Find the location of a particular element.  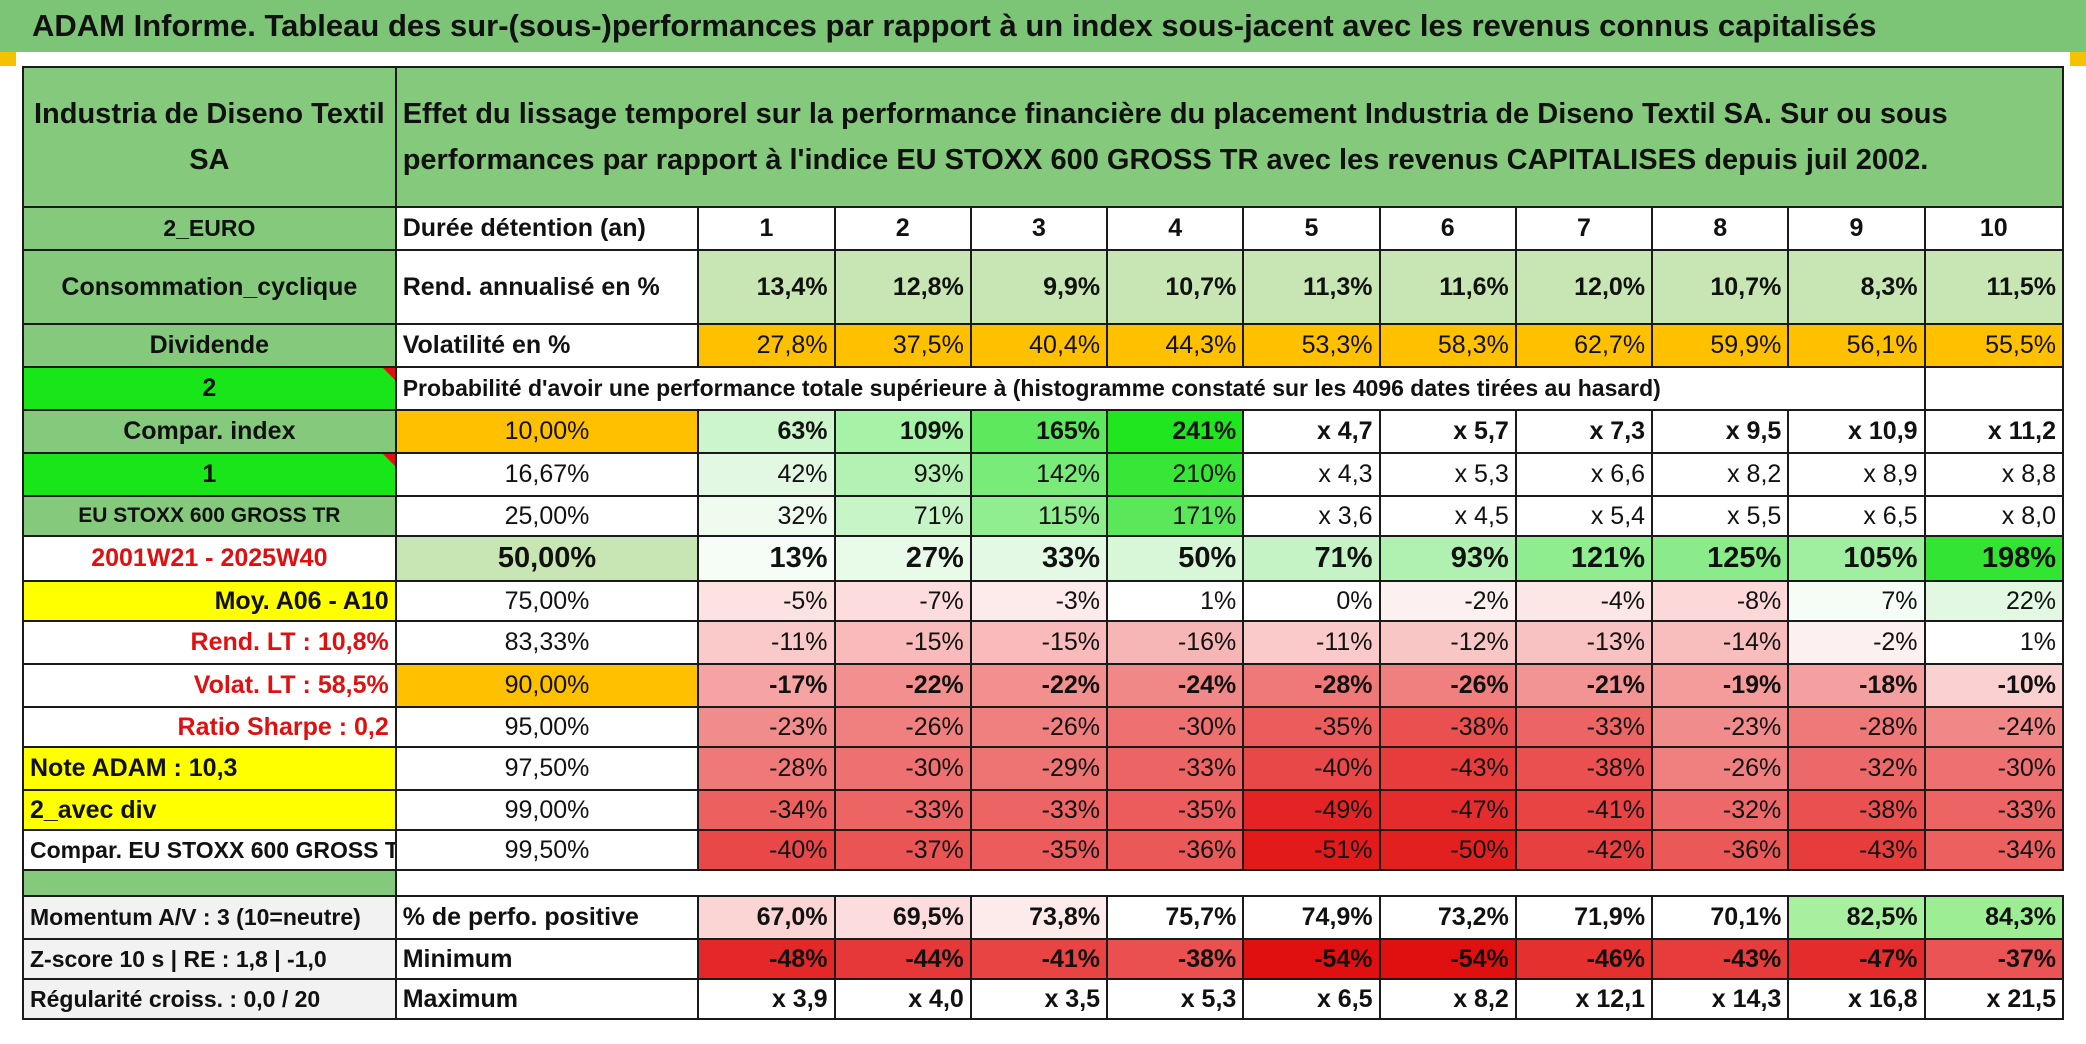

maximum-value: x 16,8 is located at coordinates (1856, 999).